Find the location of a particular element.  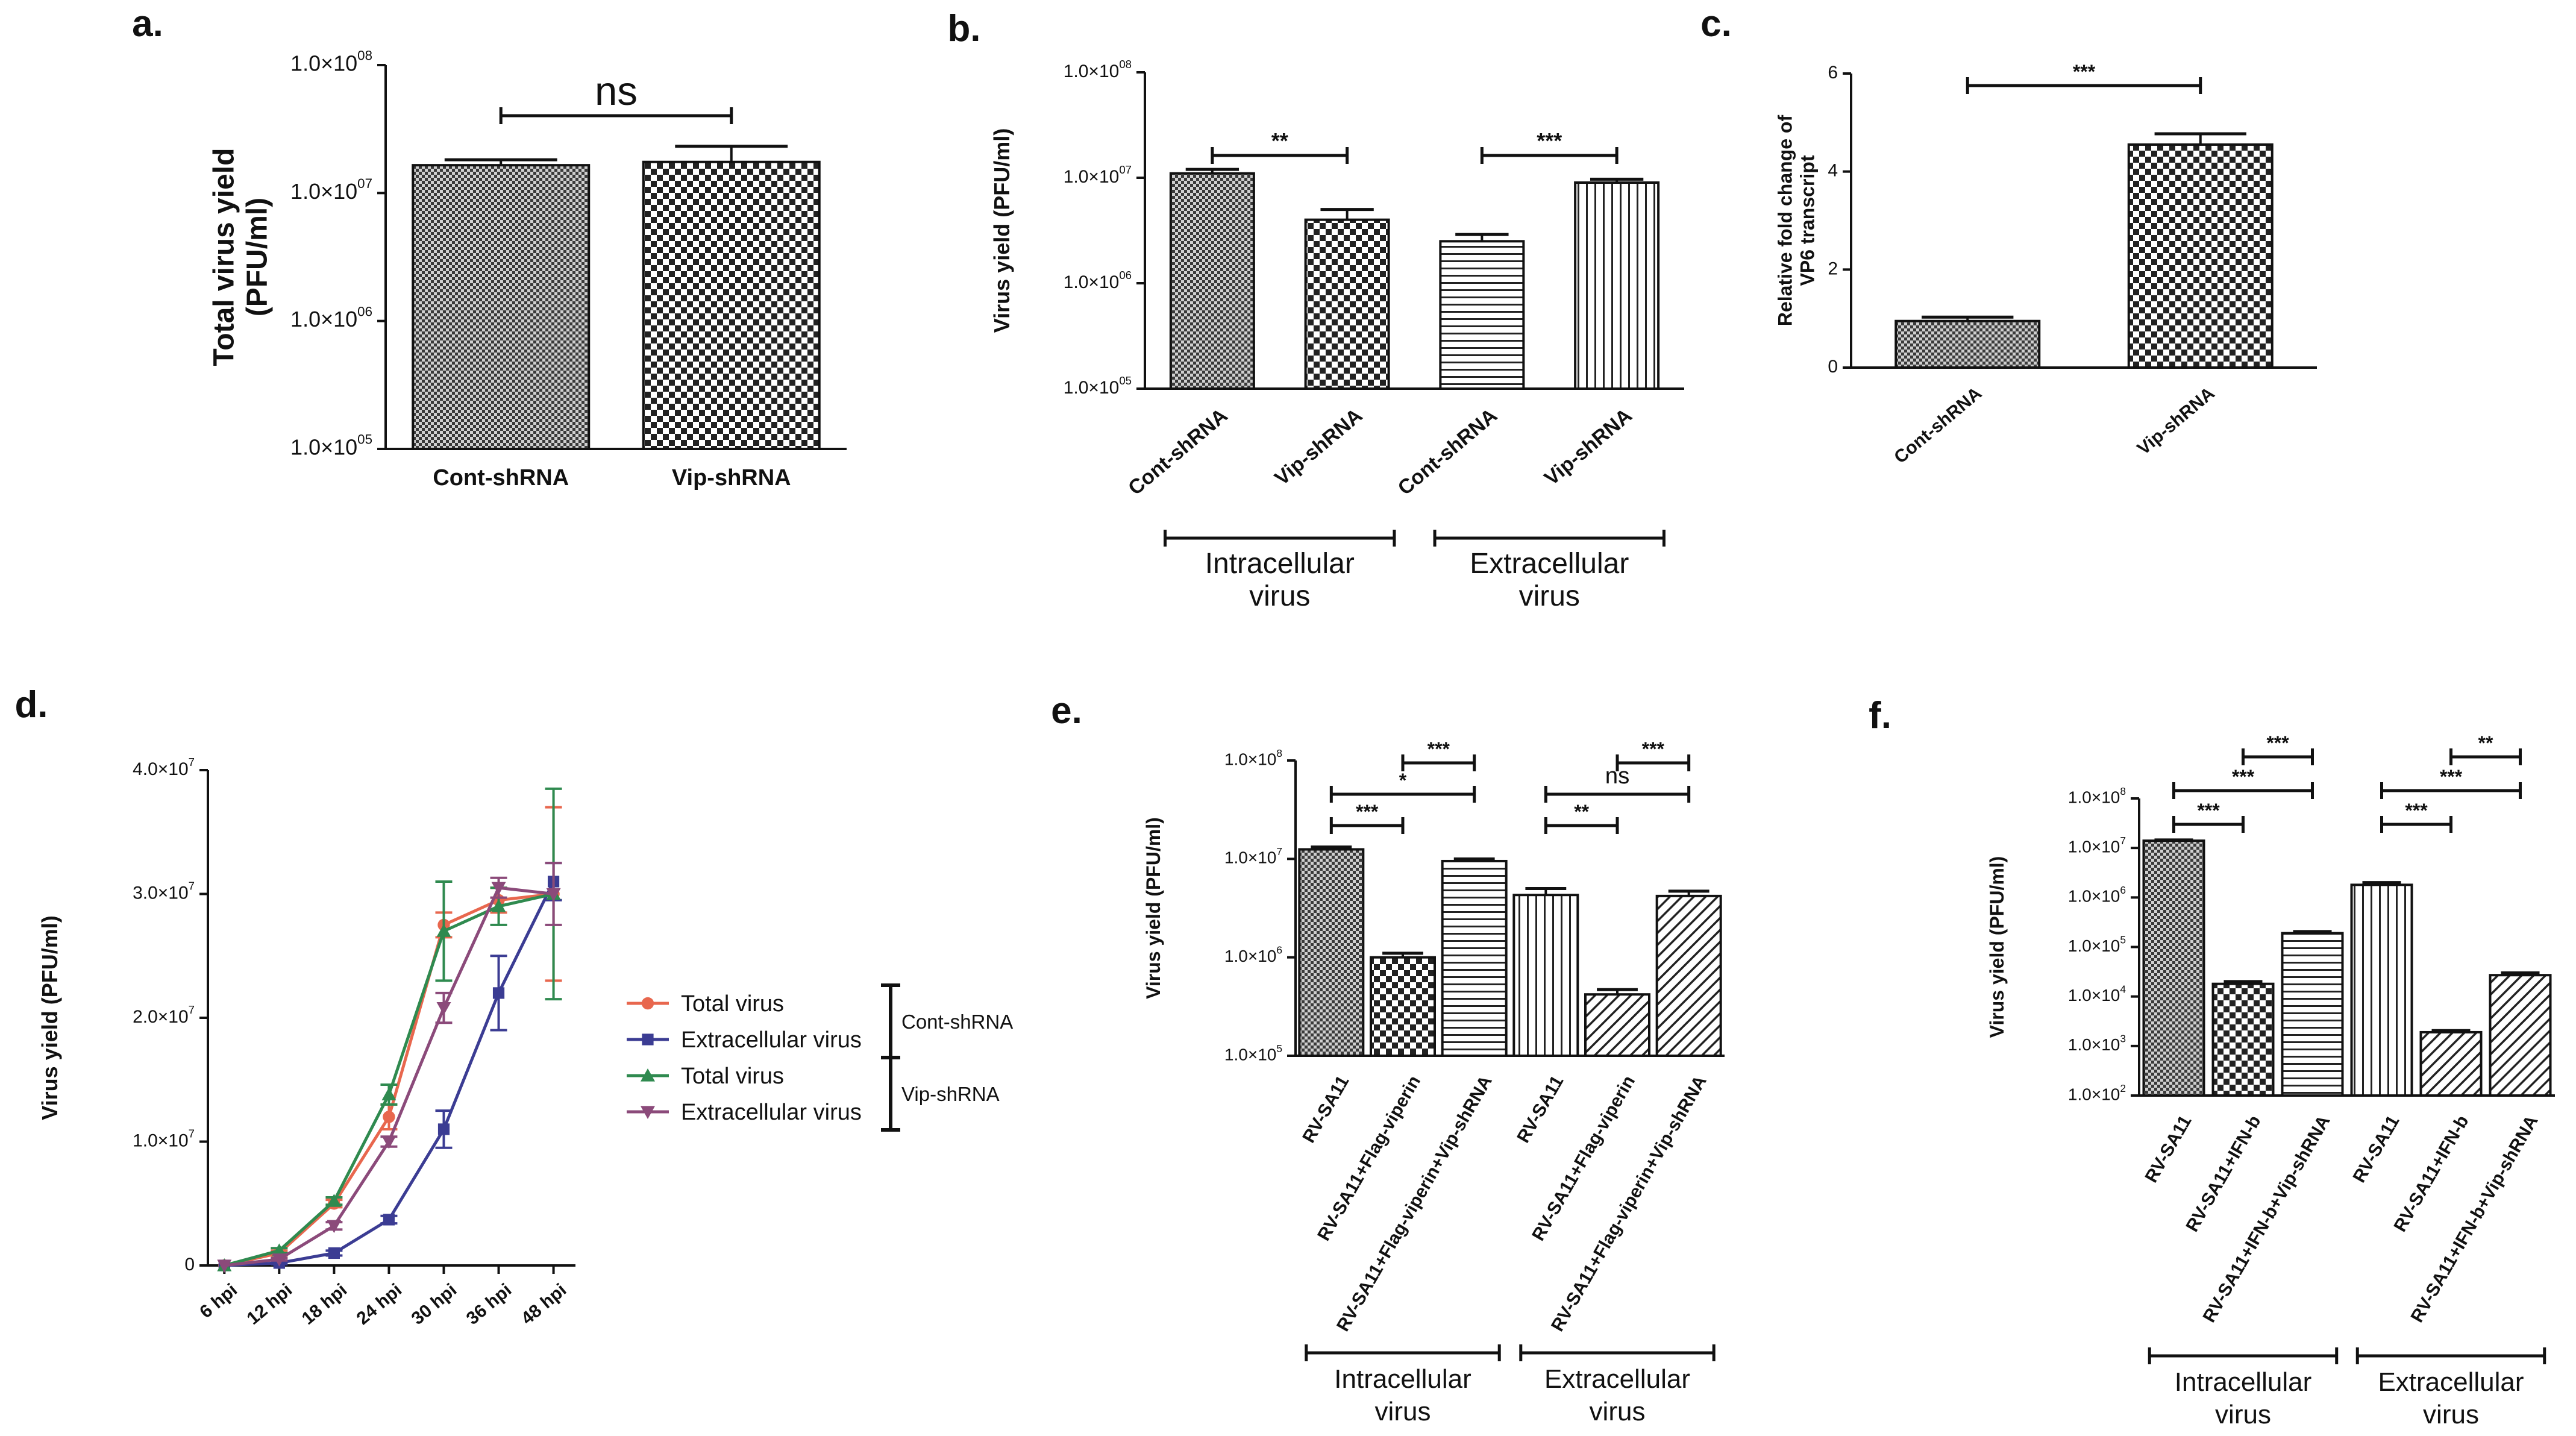

y-tick-label: 3.0×10⁷ is located at coordinates (164, 891).